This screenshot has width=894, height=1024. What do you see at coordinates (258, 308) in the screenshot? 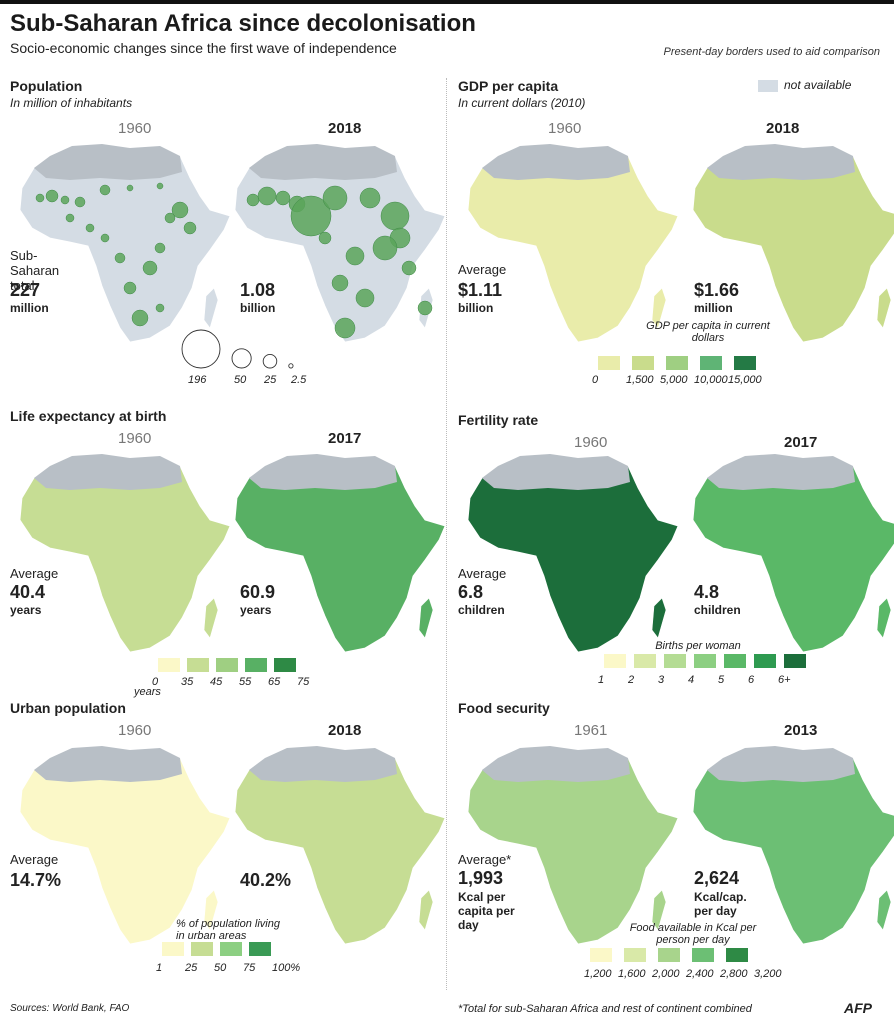
I see `stat-unit-new: billion` at bounding box center [258, 308].